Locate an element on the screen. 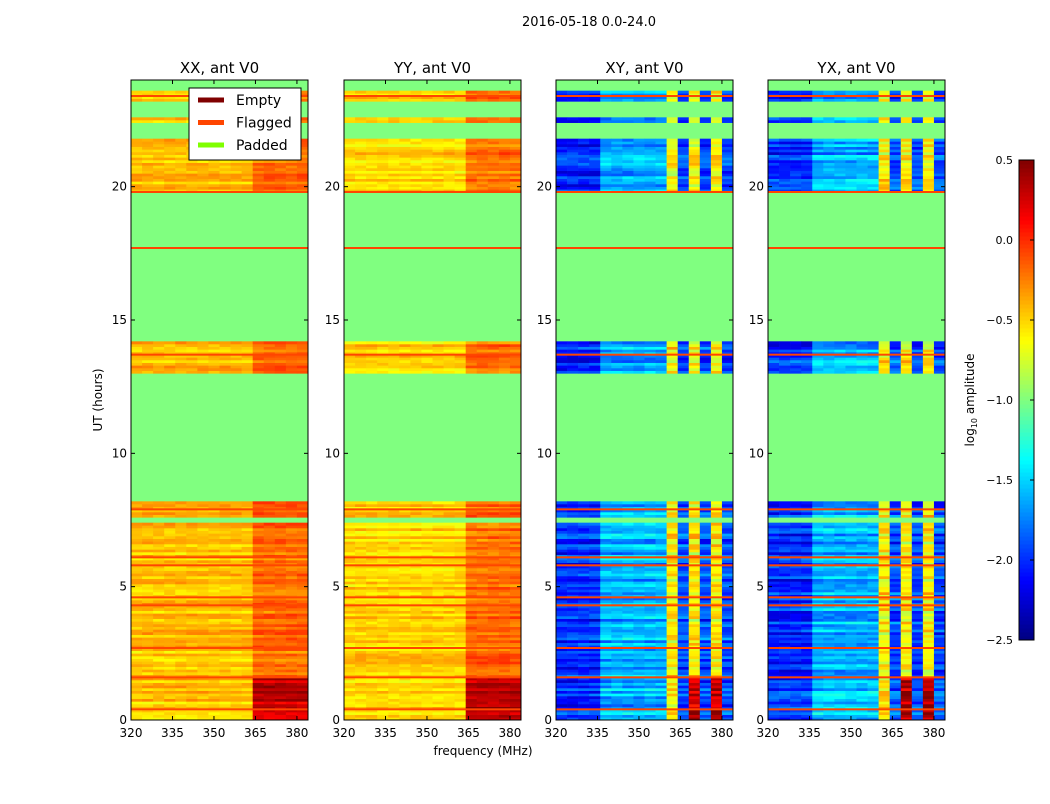  flagged-row is located at coordinates (219, 709).